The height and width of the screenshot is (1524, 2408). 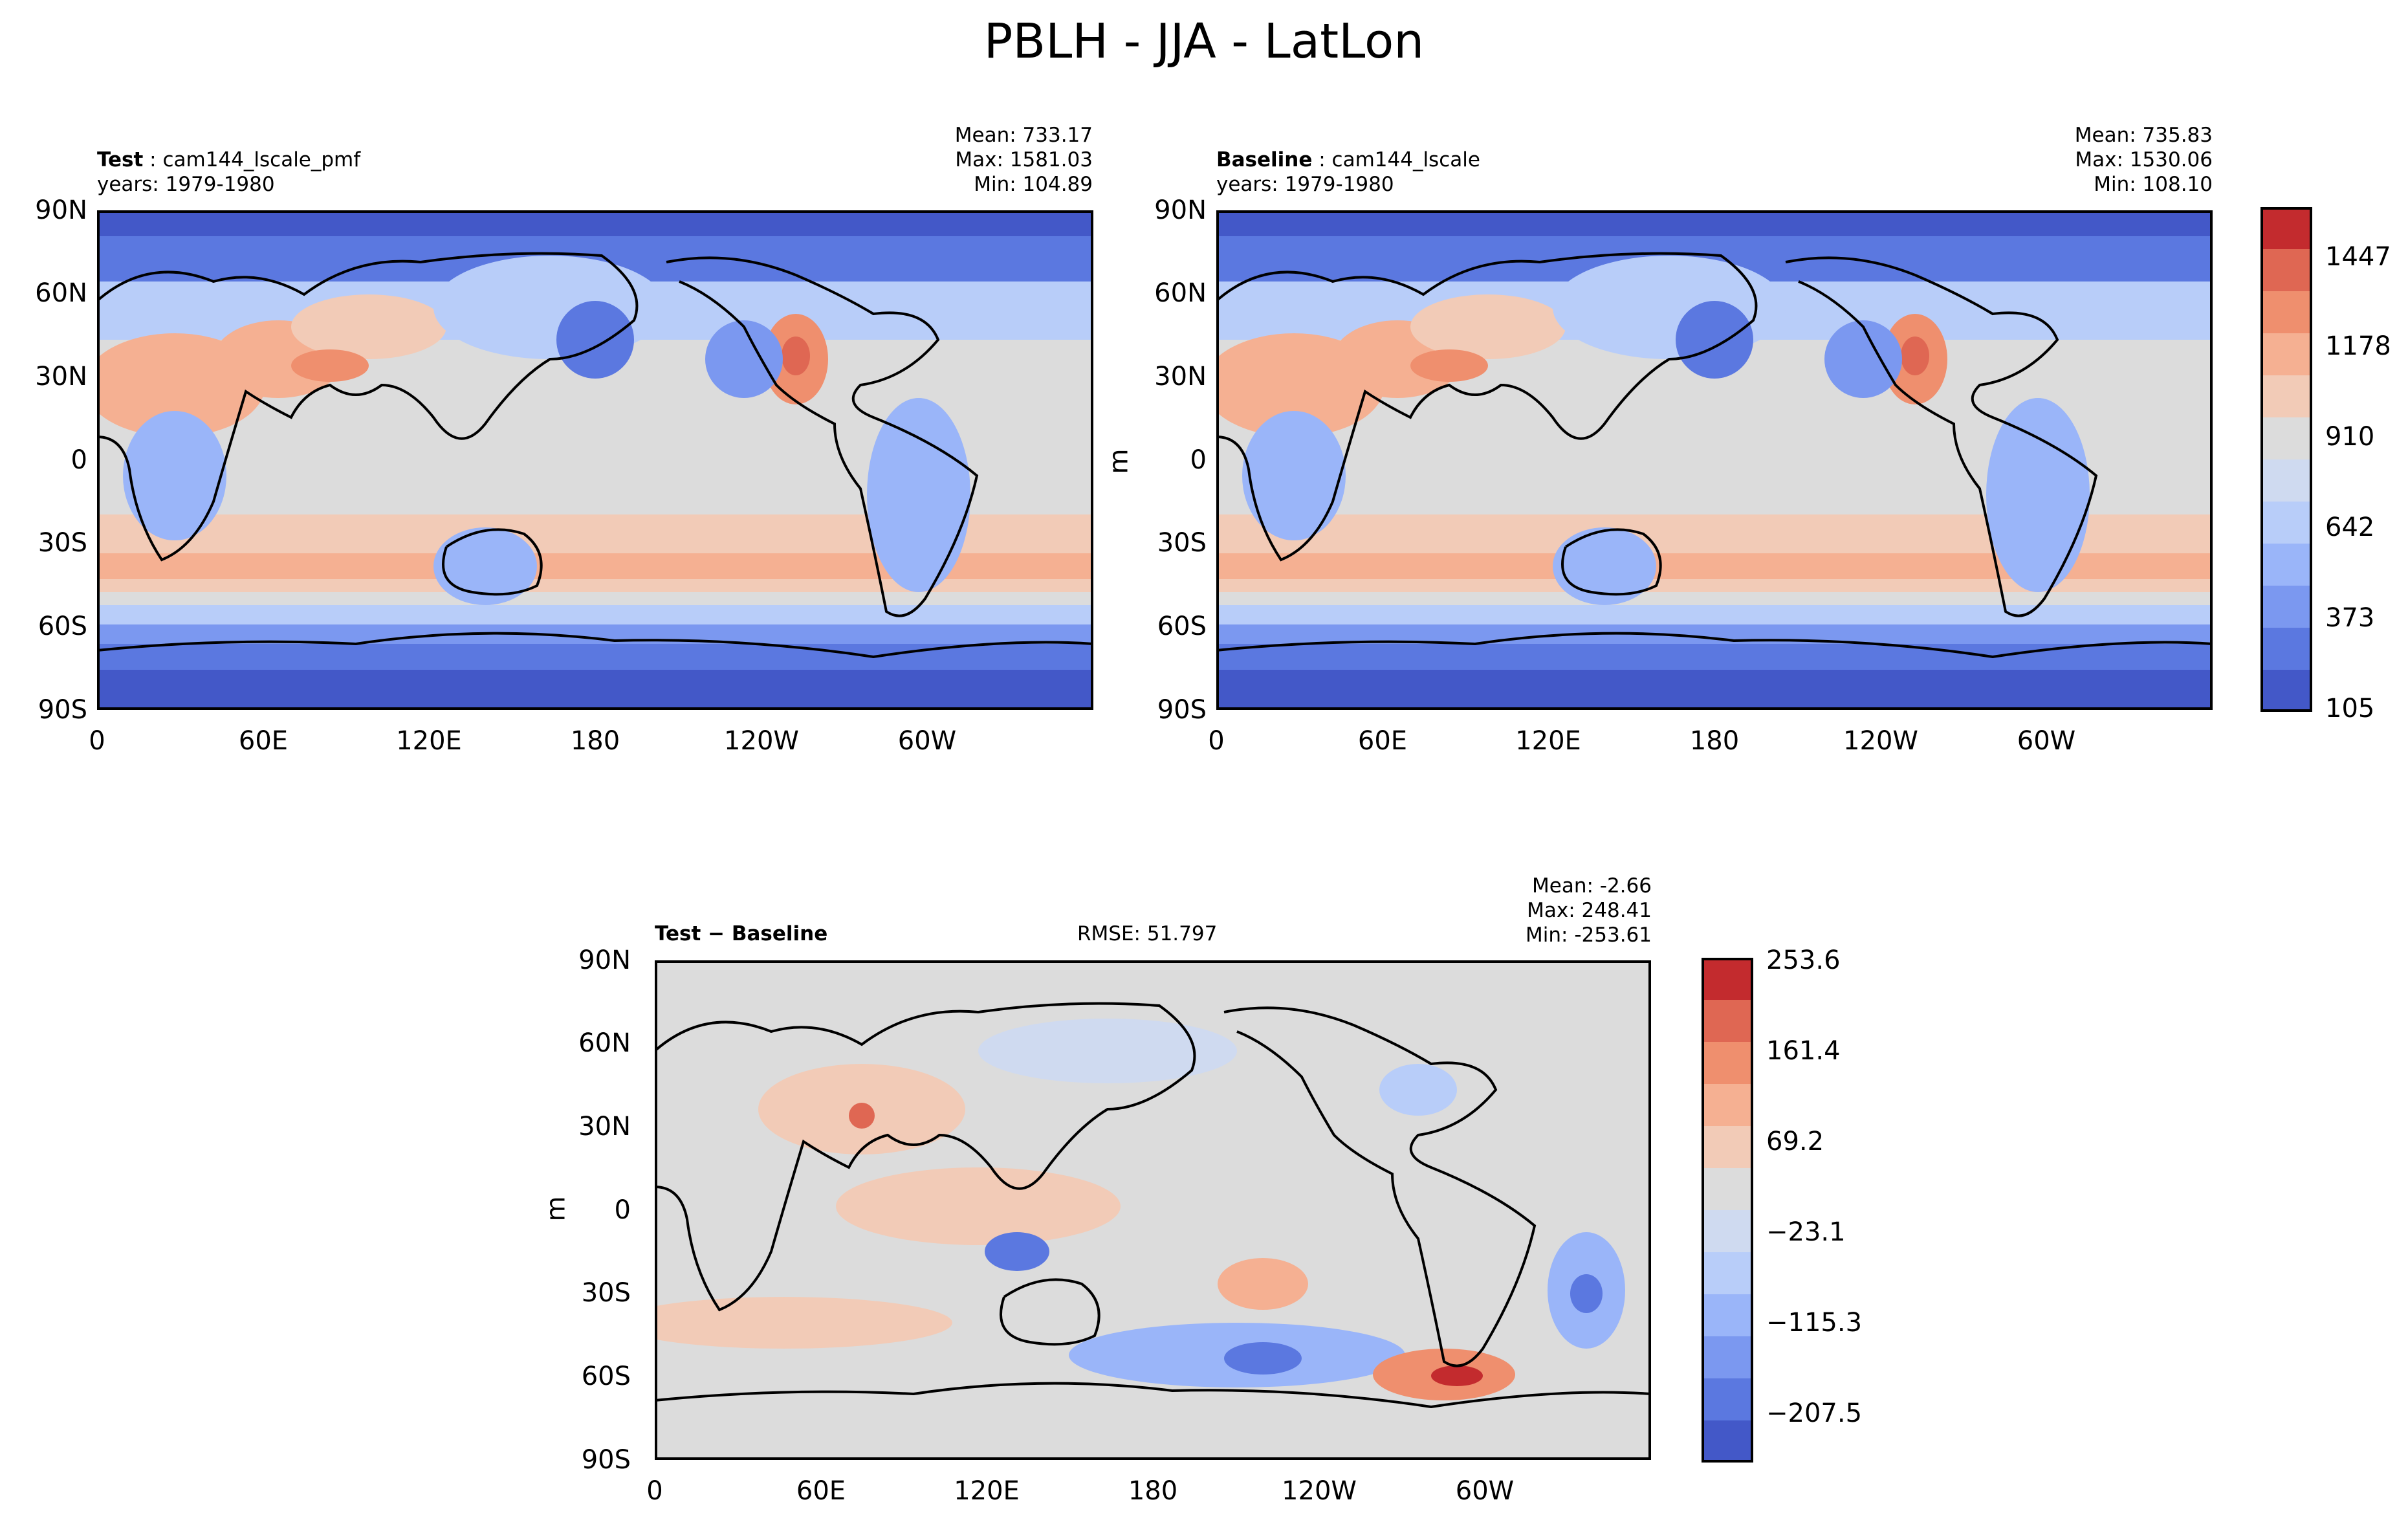 What do you see at coordinates (1024, 159) in the screenshot?
I see `test-max: Max: 1581.03` at bounding box center [1024, 159].